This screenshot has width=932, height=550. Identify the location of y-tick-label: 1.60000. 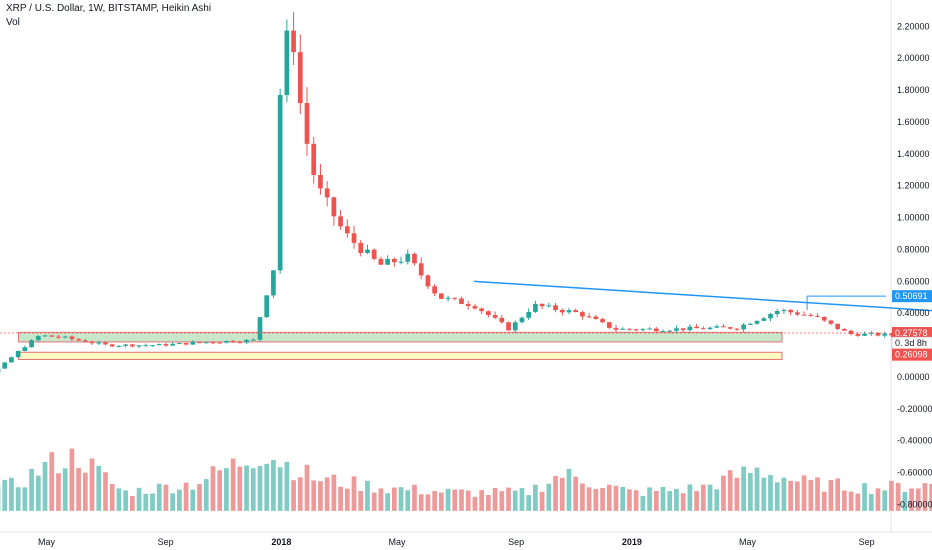
(913, 122).